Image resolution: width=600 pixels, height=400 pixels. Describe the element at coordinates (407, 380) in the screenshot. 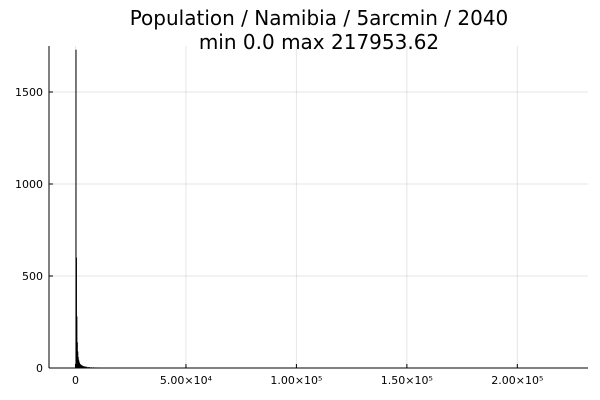

I see `x-tick-label: 1.50×10⁵` at that location.